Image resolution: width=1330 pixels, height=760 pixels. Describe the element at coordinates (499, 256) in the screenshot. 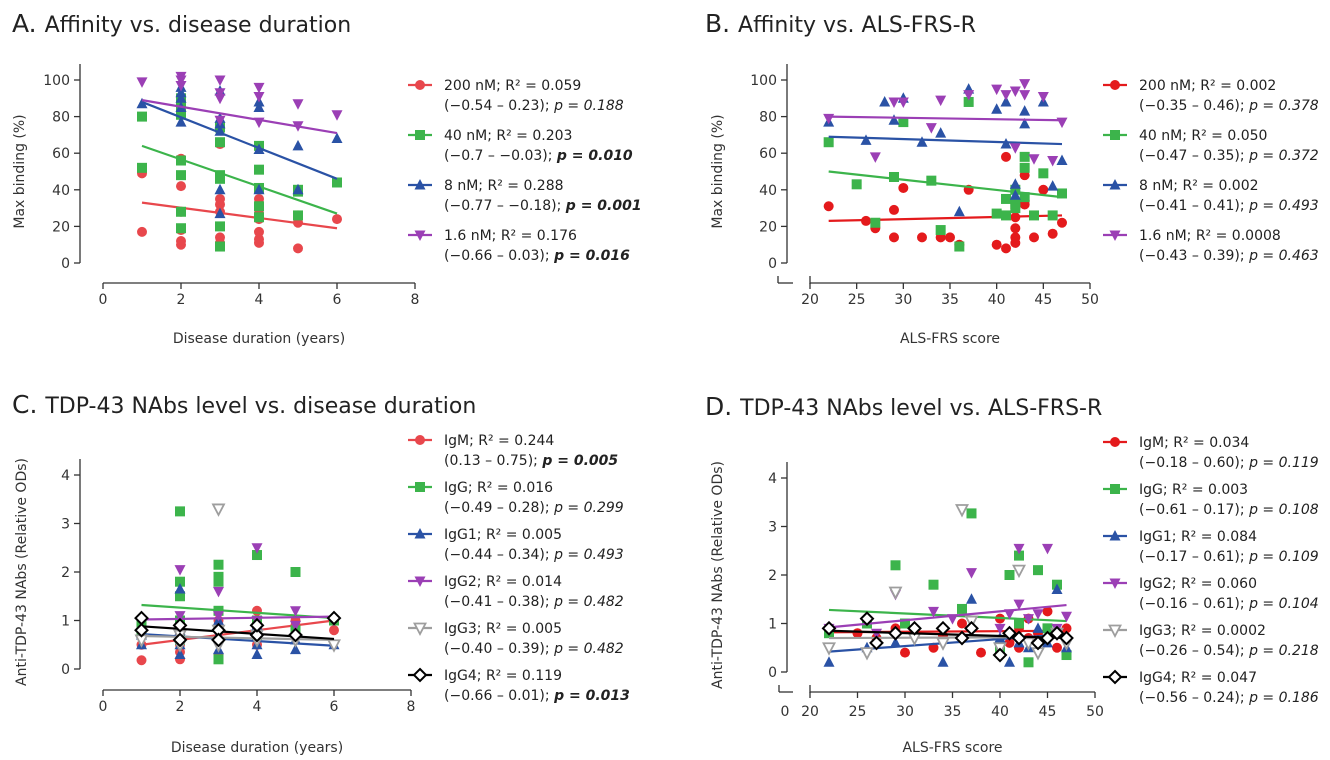

I see `legend-ci: (−0.66 – 0.03);` at that location.